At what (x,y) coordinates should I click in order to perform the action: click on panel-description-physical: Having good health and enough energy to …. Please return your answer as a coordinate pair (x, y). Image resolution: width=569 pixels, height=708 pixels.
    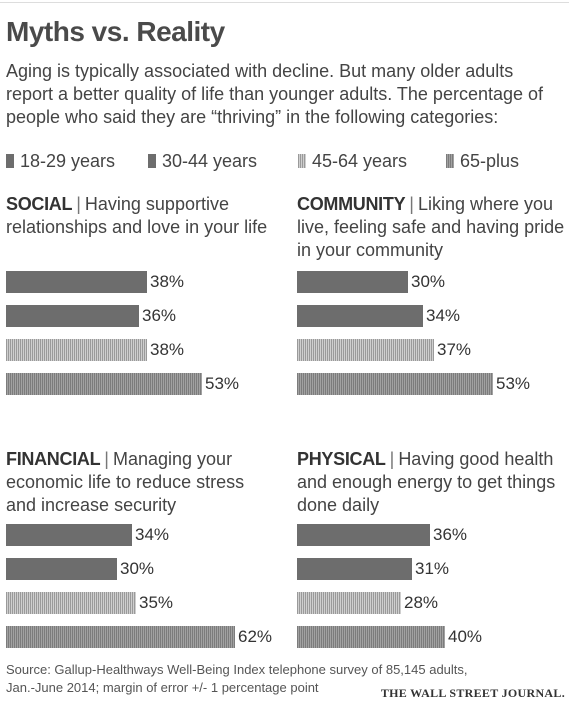
    Looking at the image, I should click on (426, 482).